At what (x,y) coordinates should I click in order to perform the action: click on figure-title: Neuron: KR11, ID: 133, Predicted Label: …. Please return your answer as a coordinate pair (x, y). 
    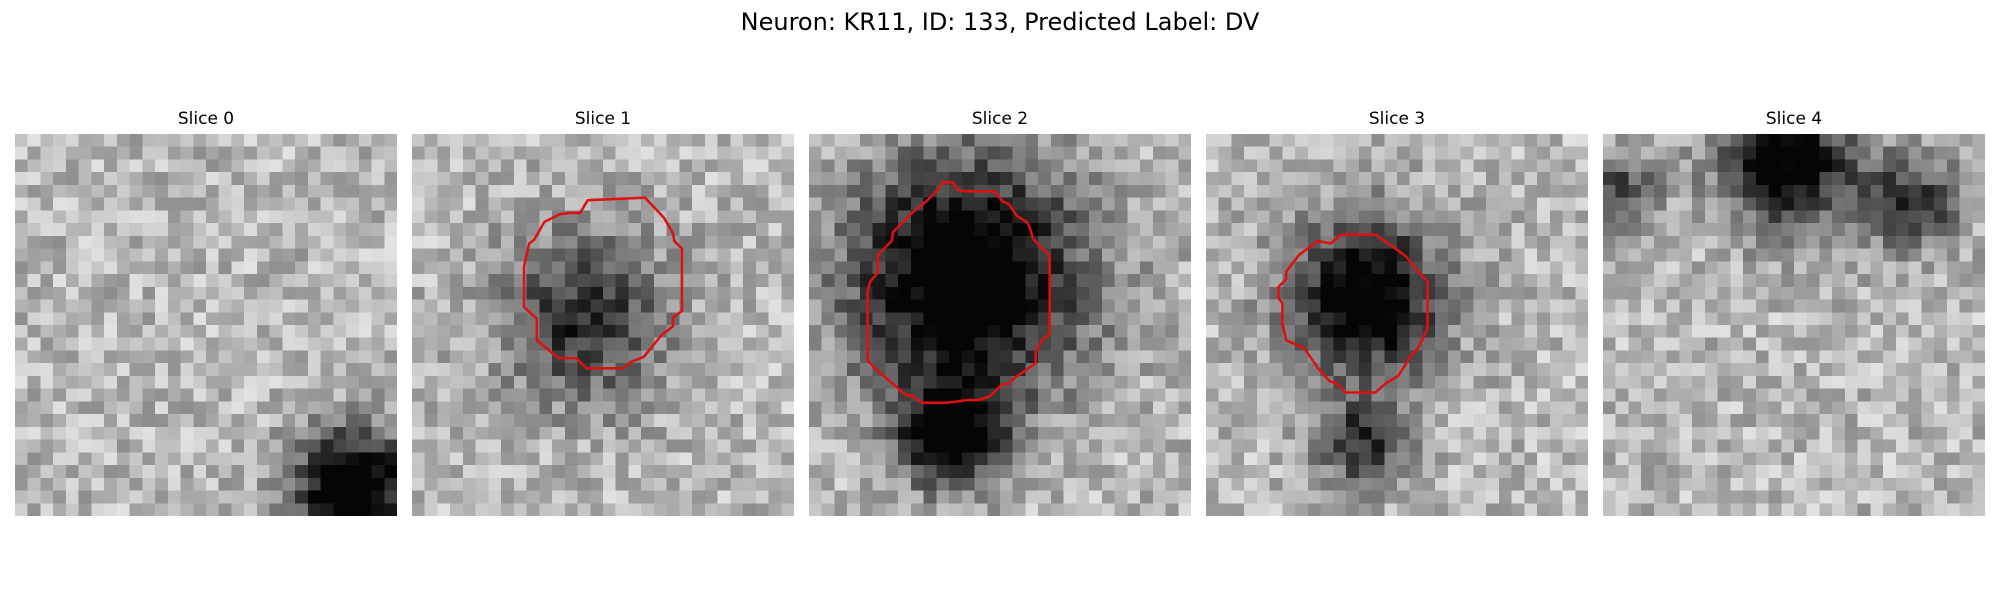
    Looking at the image, I should click on (1000, 22).